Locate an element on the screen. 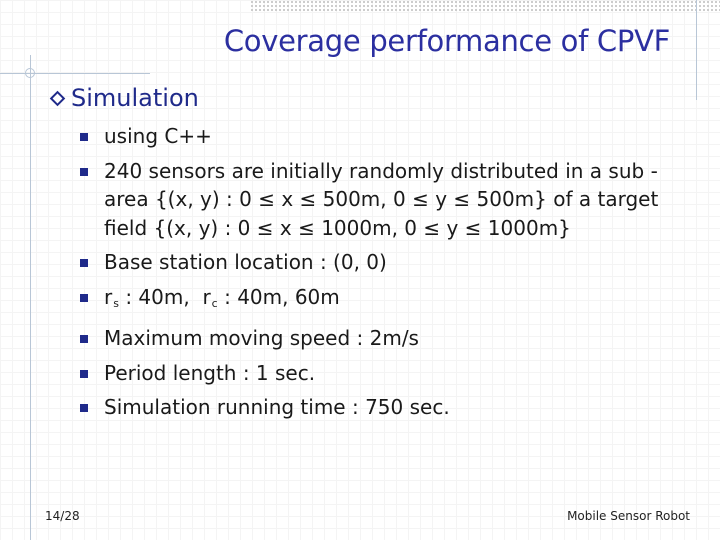 This screenshot has width=720, height=540. section-heading: Simulation is located at coordinates (135, 98).